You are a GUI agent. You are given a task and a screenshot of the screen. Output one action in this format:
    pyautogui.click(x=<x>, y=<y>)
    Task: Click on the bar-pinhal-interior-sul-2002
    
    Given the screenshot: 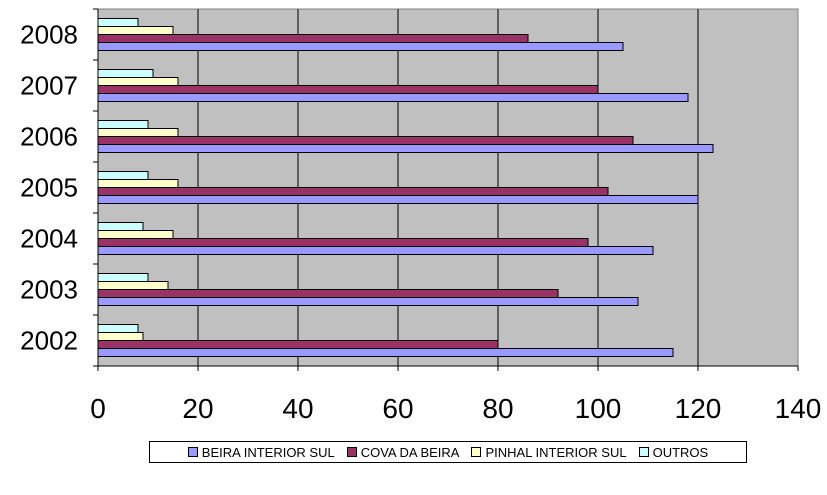 What is the action you would take?
    pyautogui.click(x=120, y=337)
    